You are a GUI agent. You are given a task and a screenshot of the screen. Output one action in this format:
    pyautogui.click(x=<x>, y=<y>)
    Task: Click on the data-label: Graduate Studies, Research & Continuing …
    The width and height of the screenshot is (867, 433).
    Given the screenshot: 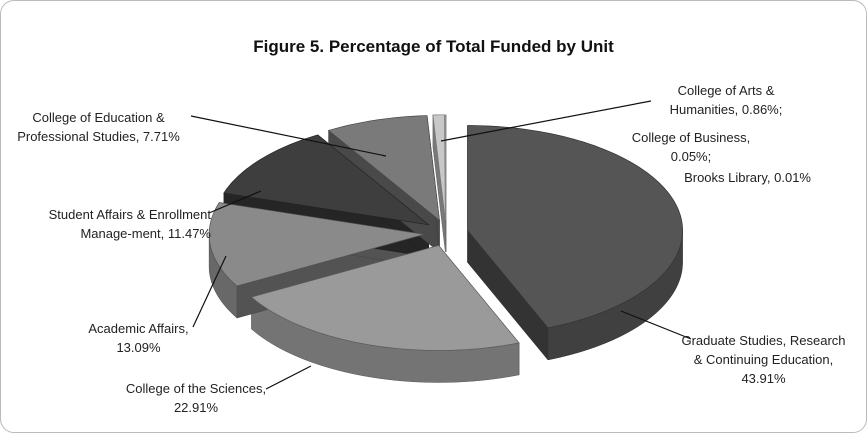 What is the action you would take?
    pyautogui.click(x=763, y=359)
    